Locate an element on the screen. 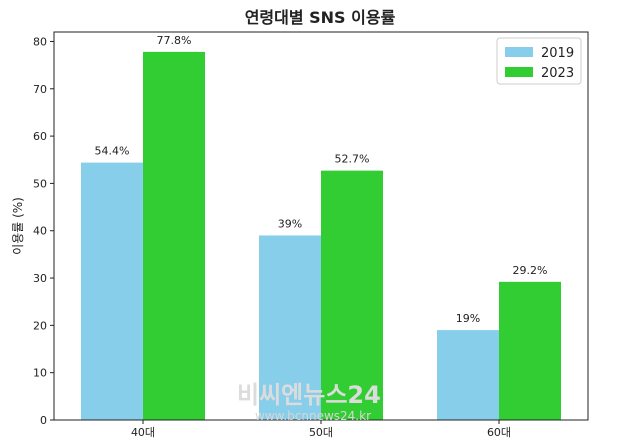  data-label-2019-40대: 54.4% is located at coordinates (112, 151).